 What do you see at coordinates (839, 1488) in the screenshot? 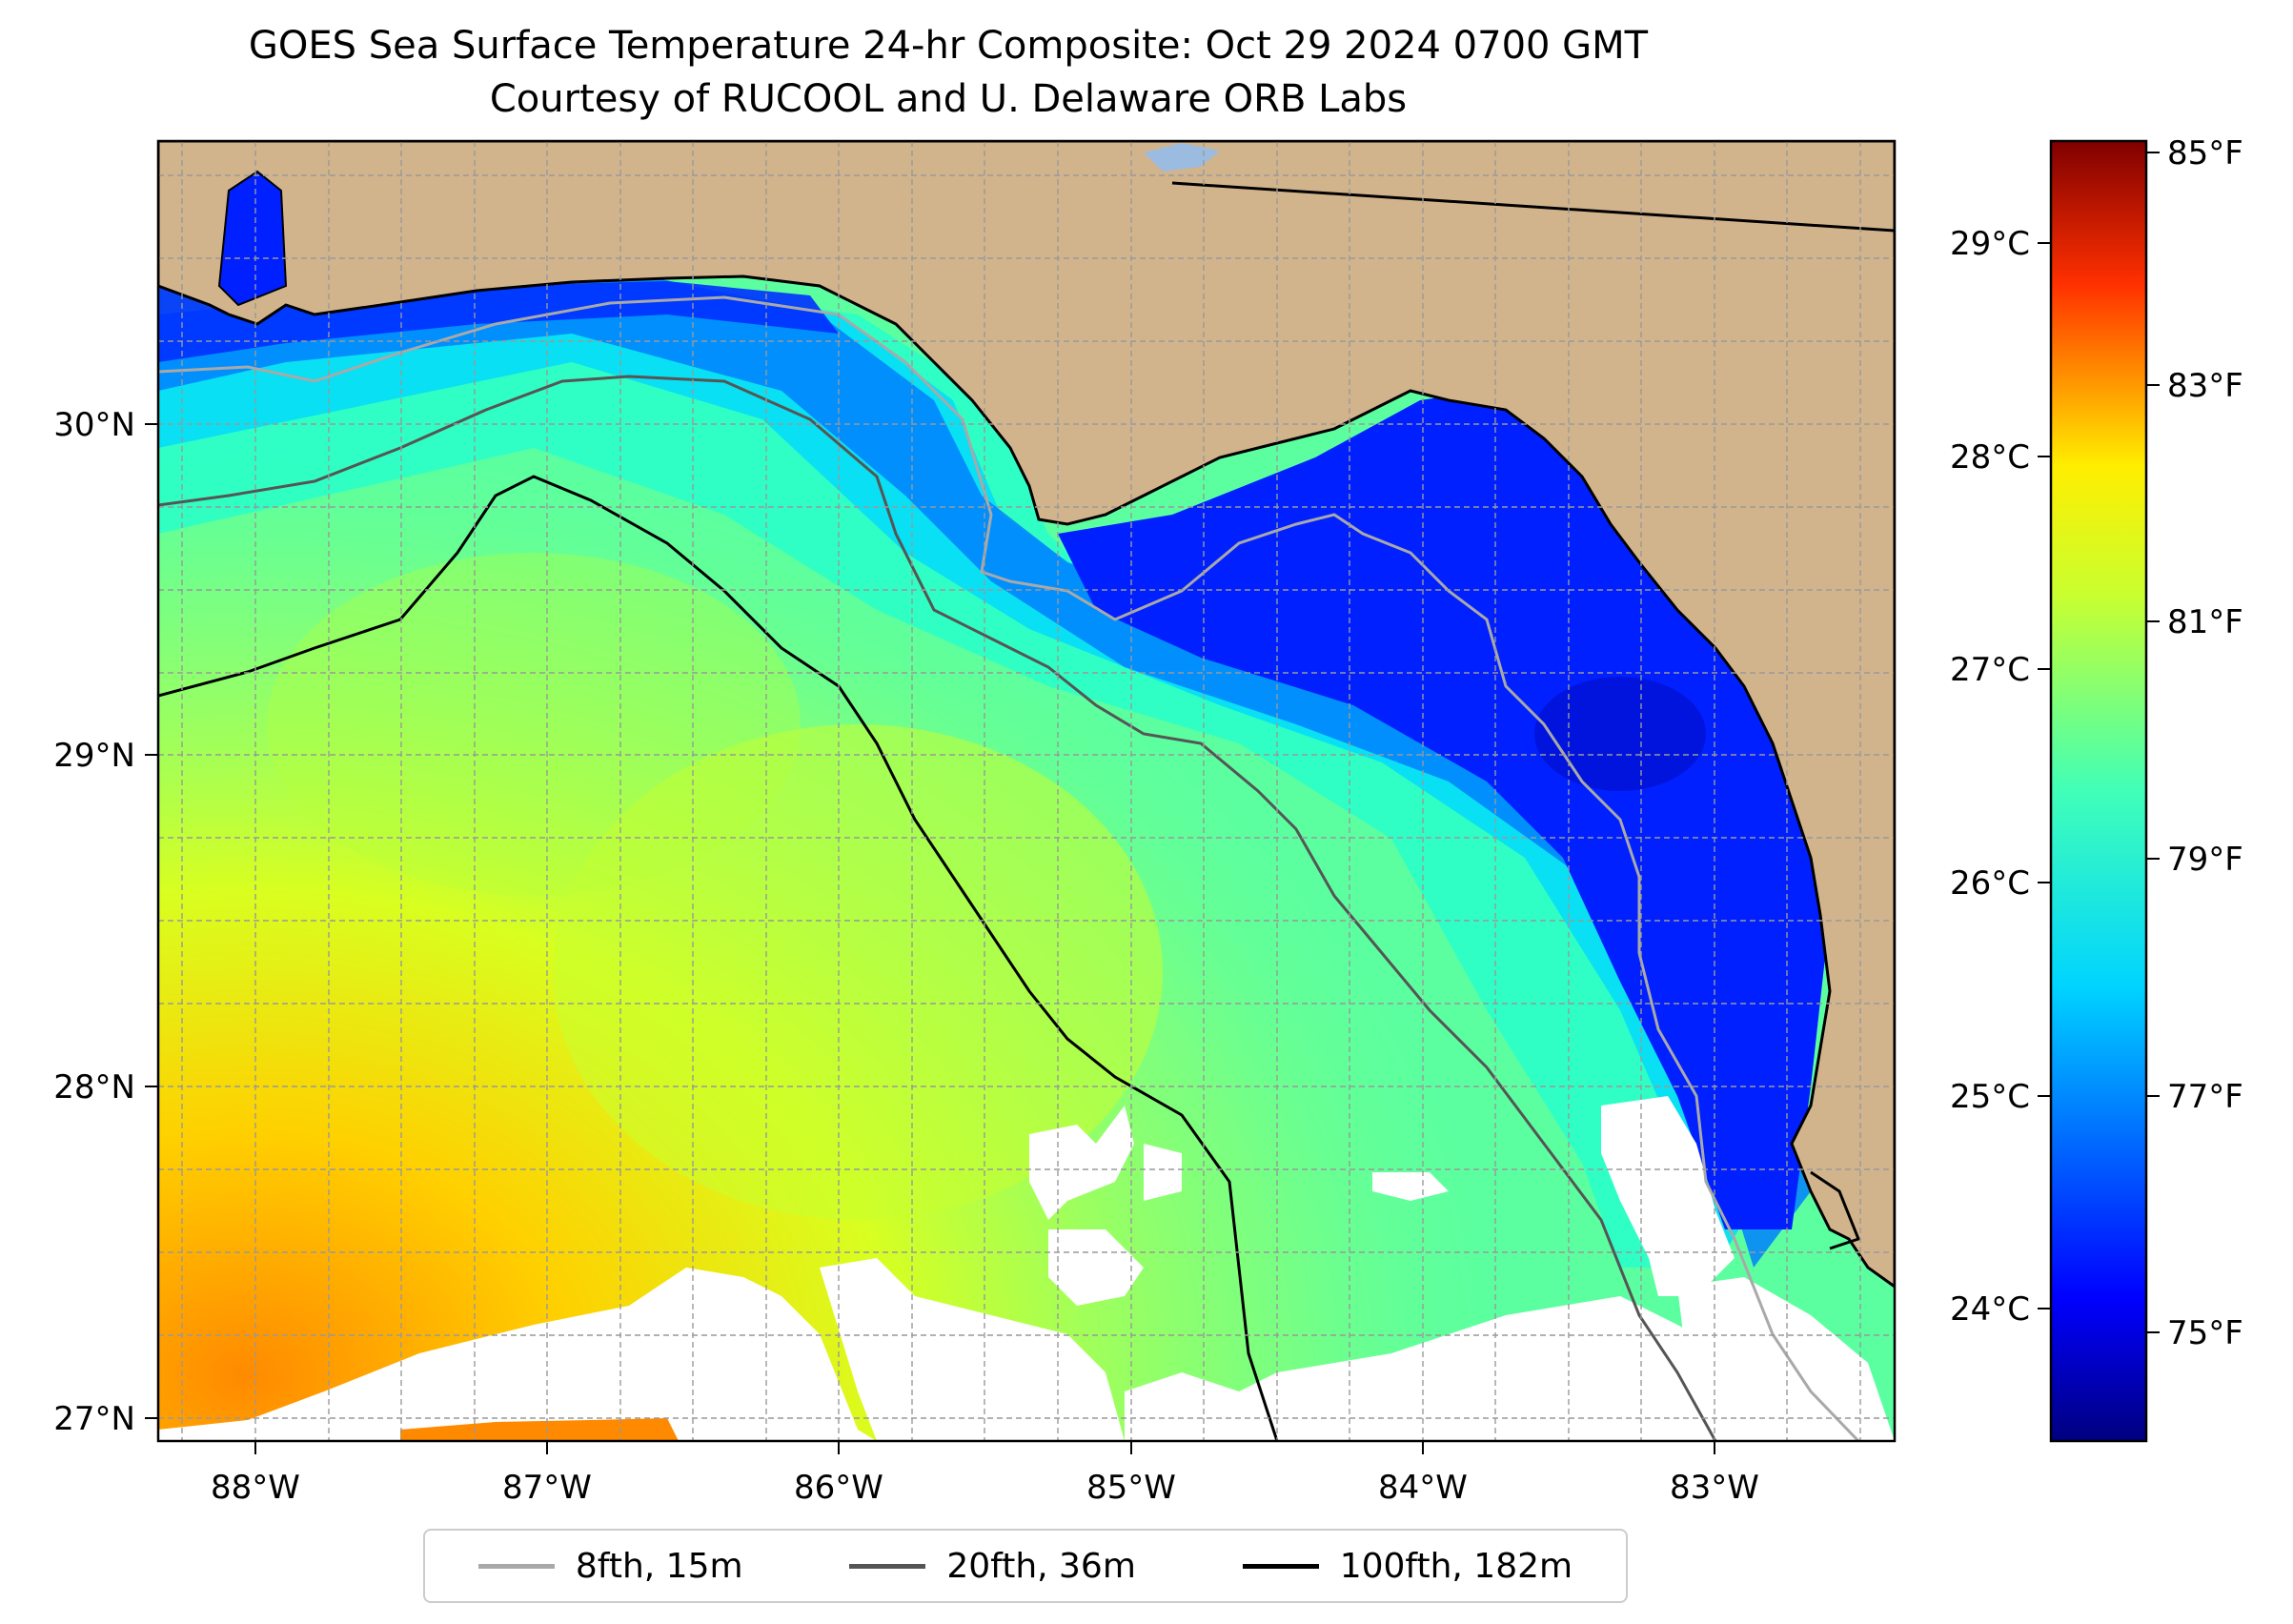
I see `lon-tick-label: 86°W` at bounding box center [839, 1488].